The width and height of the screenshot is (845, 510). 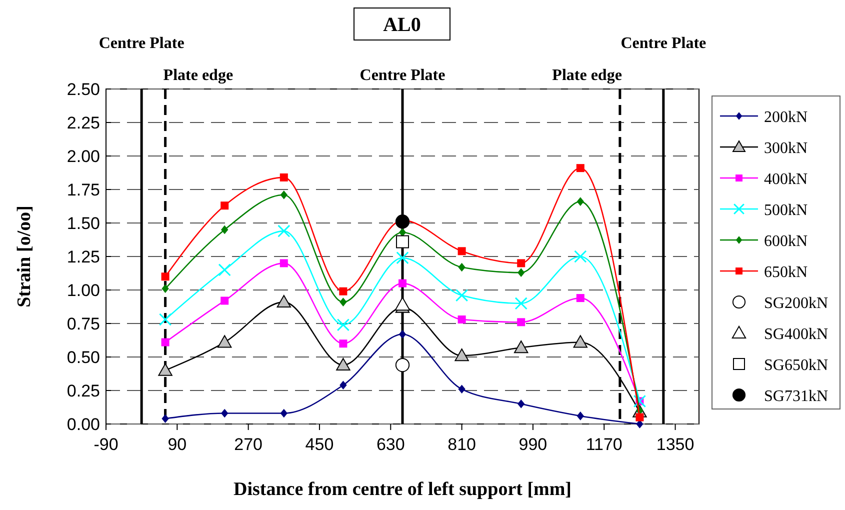 I want to click on y-tick-label: 0.75, so click(x=83, y=324).